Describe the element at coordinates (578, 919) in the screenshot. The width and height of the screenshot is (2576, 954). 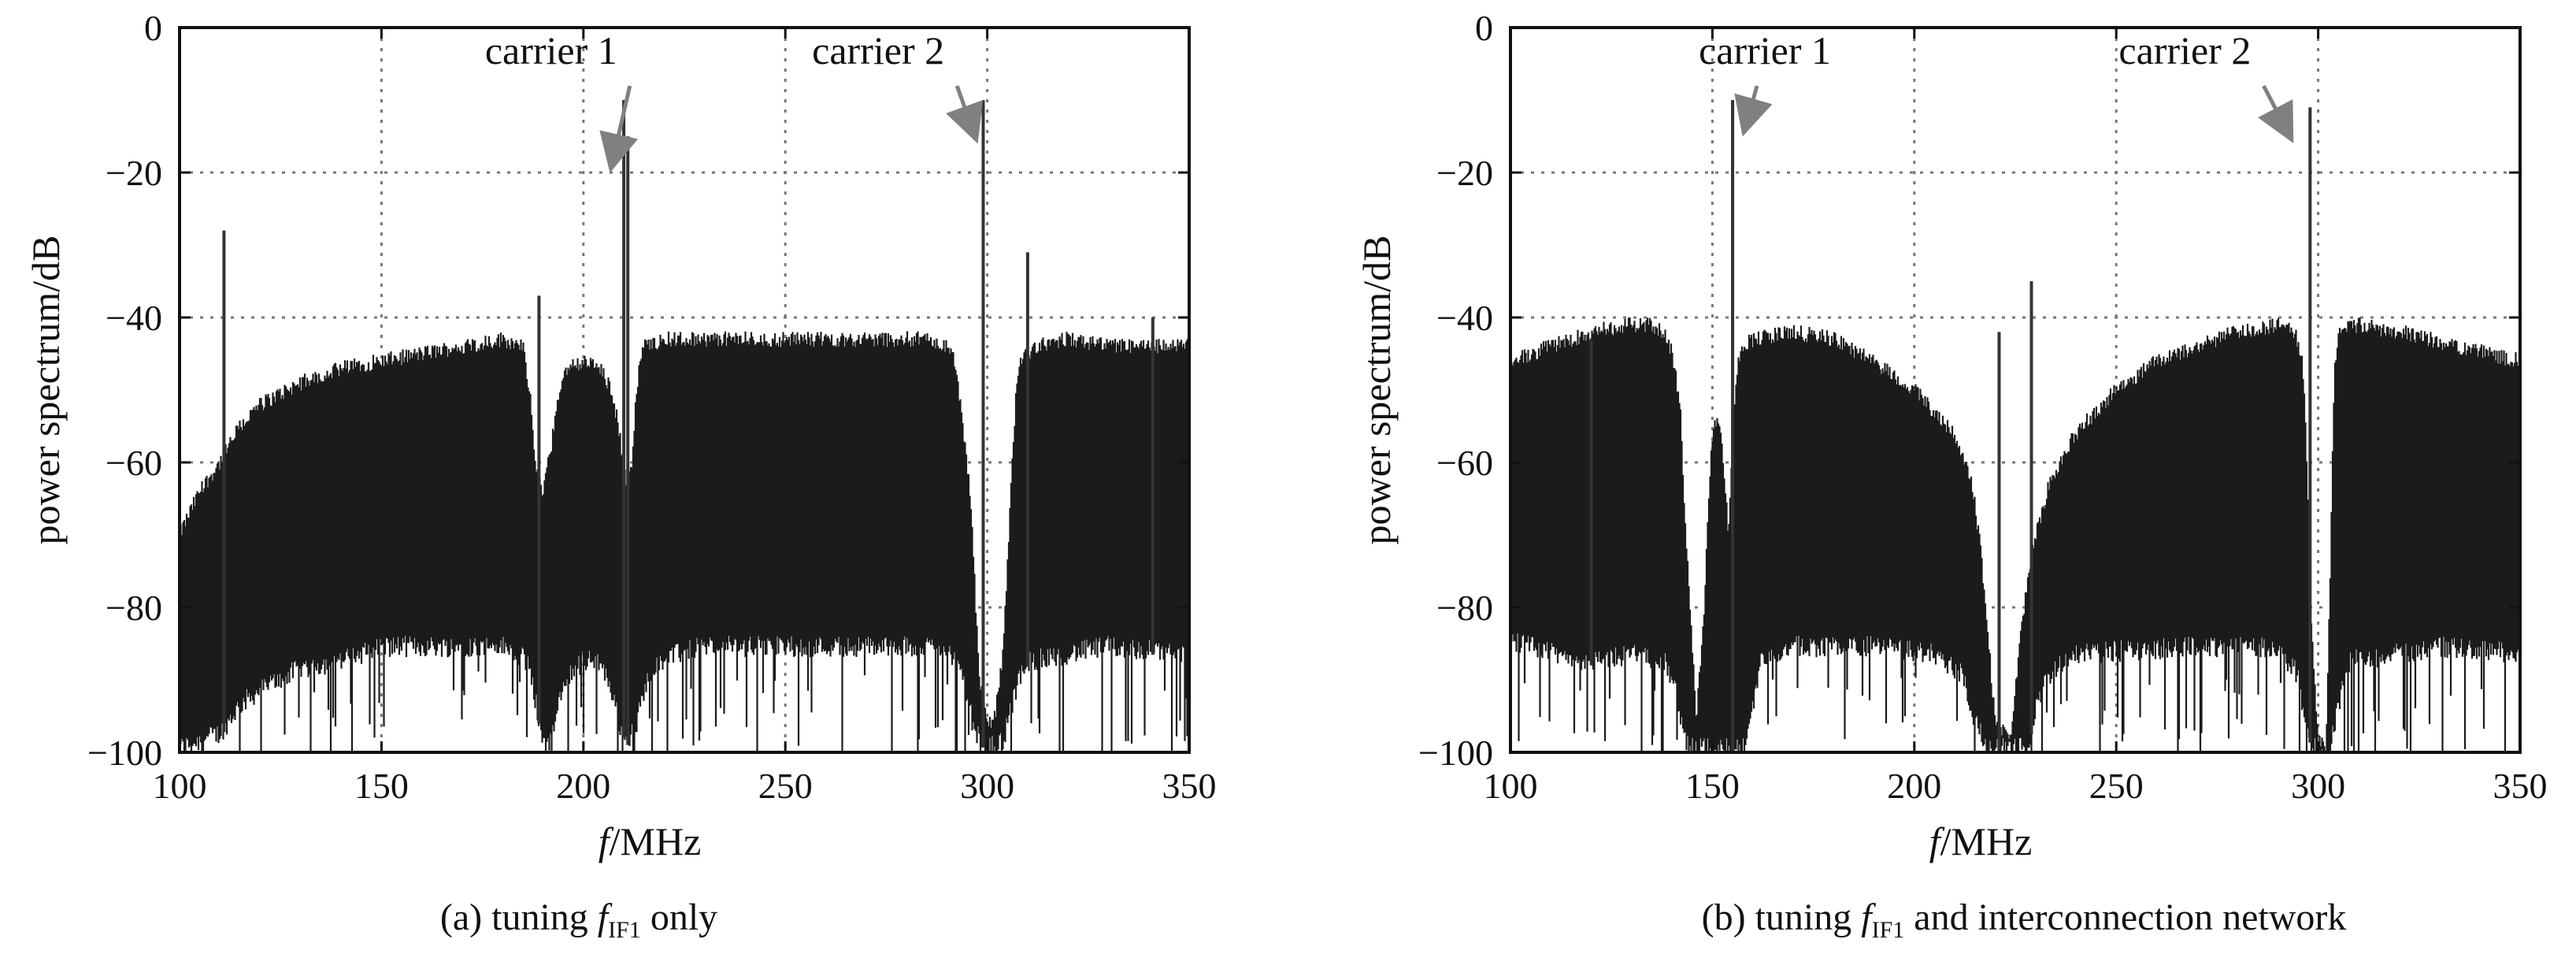
I see `panel-caption: (a) tuning fIF1 only` at that location.